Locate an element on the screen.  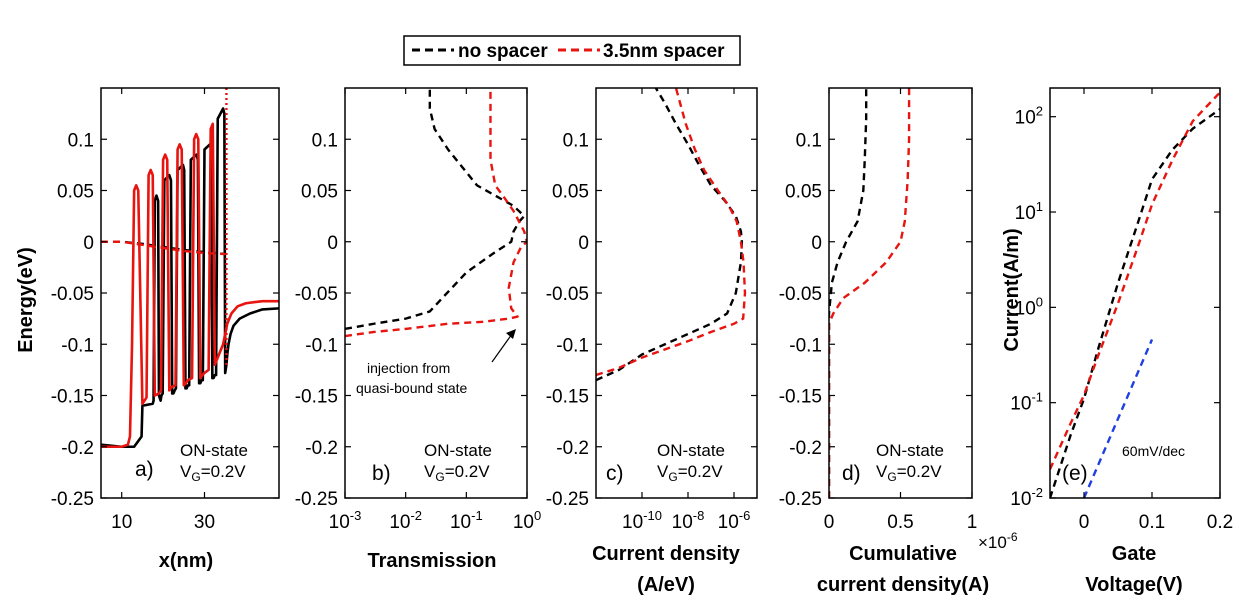
panel-c-frame is located at coordinates (676, 293).